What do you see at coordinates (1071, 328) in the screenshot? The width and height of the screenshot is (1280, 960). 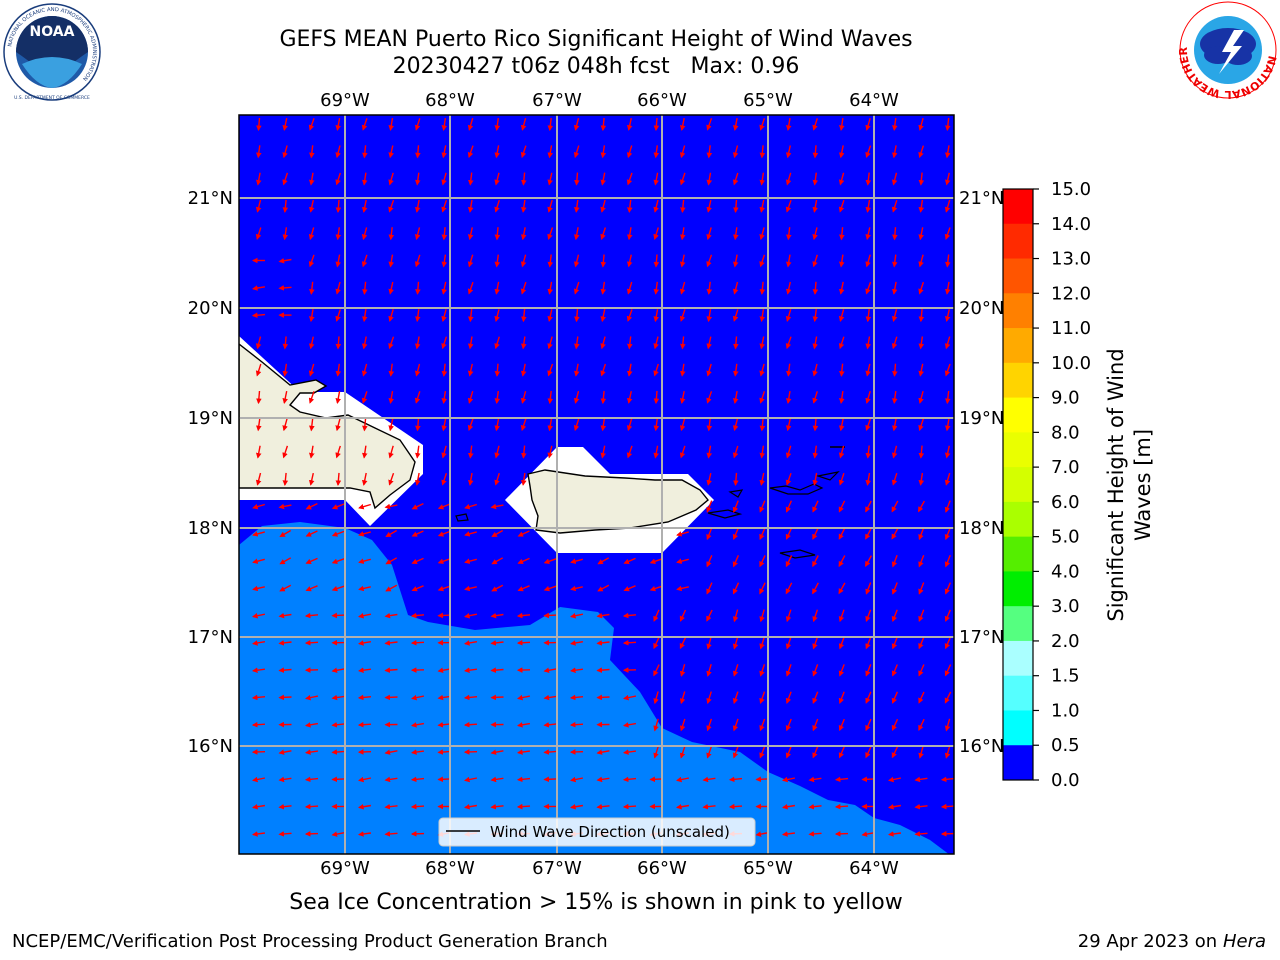 I see `colorbar-tick-label: 11.0` at bounding box center [1071, 328].